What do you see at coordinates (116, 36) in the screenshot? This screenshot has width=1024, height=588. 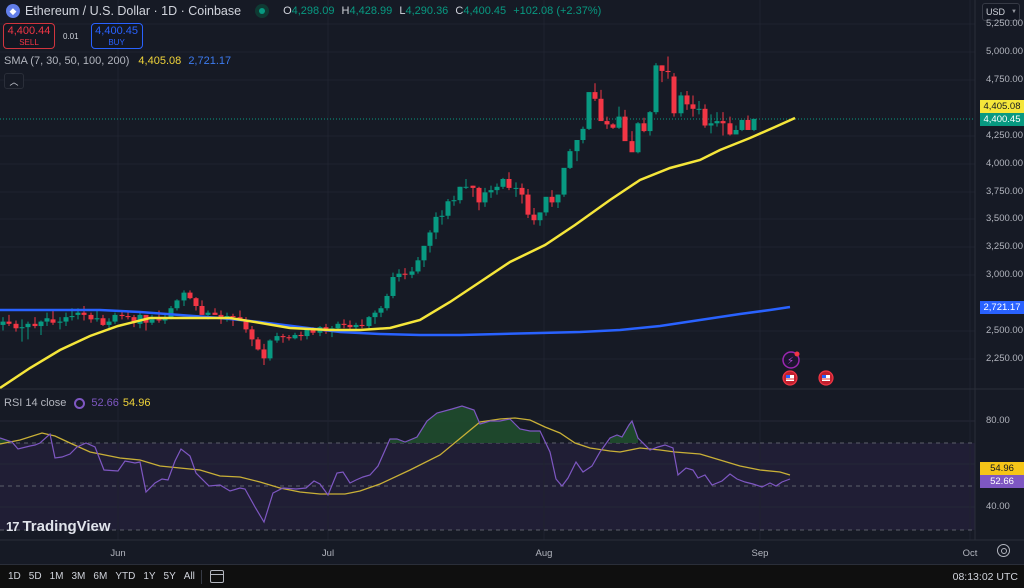 I see `buy-button: 4,400.45 BUY` at bounding box center [116, 36].